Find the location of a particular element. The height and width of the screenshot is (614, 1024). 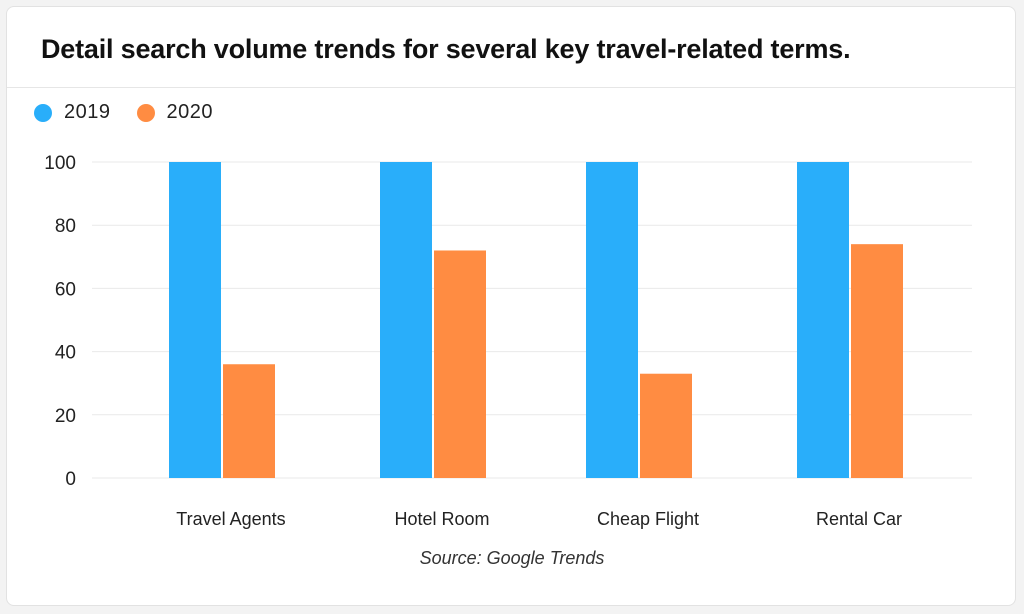

y-tick-label: 40 is located at coordinates (65, 353).